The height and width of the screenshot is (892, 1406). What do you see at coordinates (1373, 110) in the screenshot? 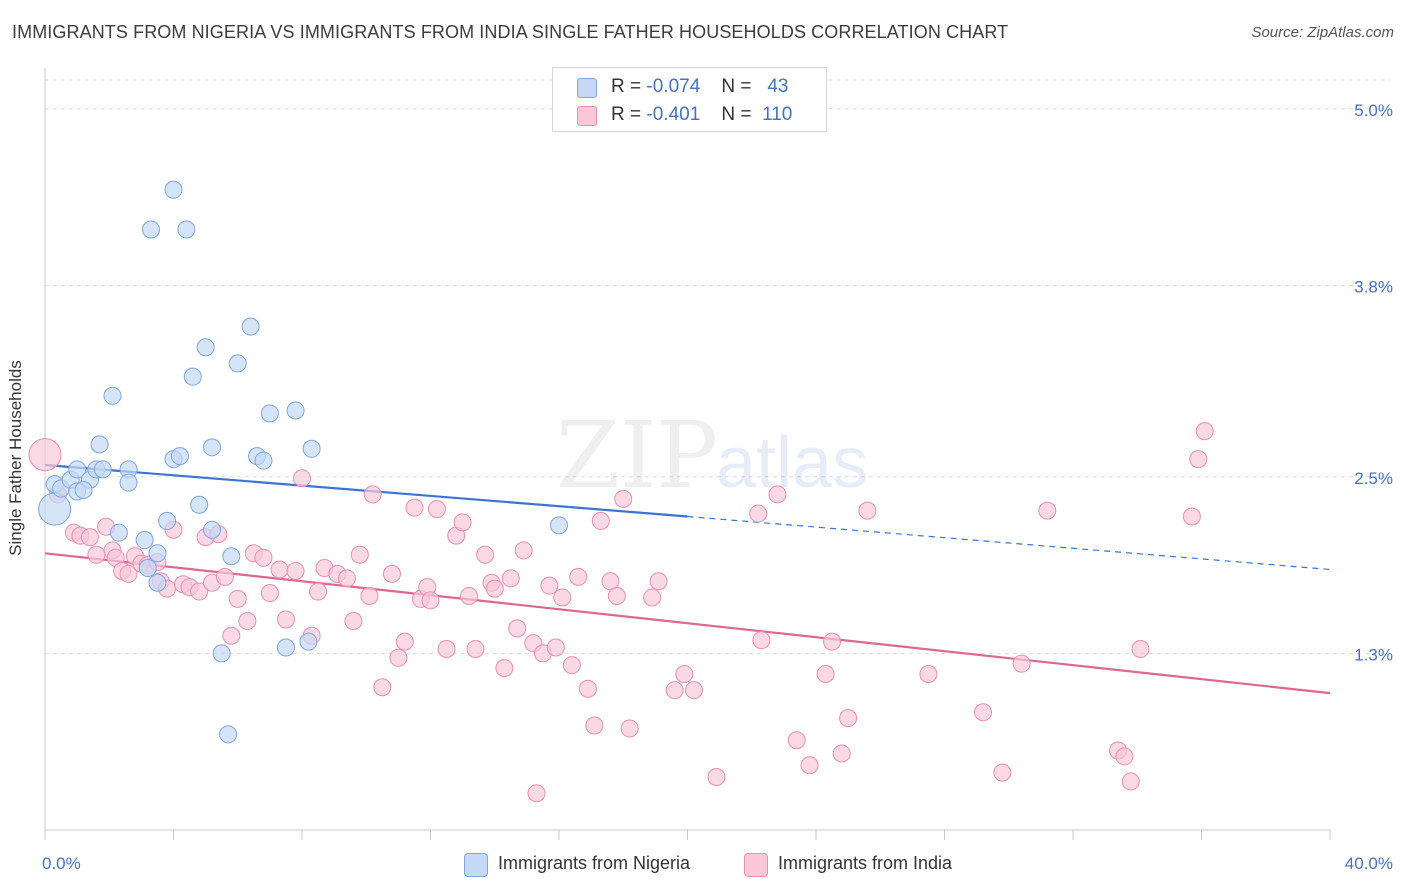
I see `y-tick-label: 5.0%` at bounding box center [1373, 110].